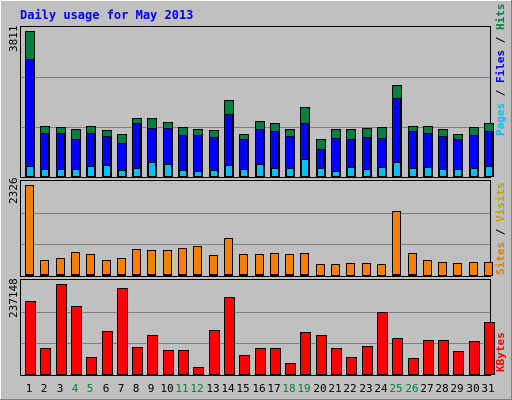  Describe the element at coordinates (13, 191) in the screenshot. I see `ymax-label-middle: 2326` at that location.